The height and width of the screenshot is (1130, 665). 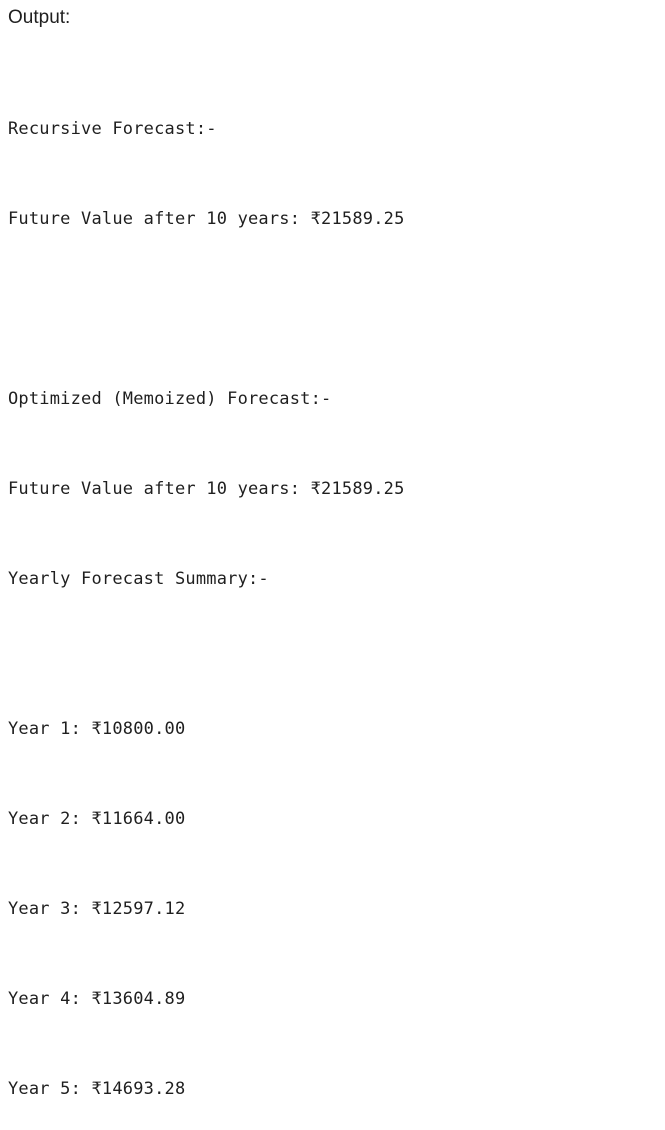 I want to click on recursive-future-value: Future Value after 10 years: ₹21589.25, so click(x=206, y=219).